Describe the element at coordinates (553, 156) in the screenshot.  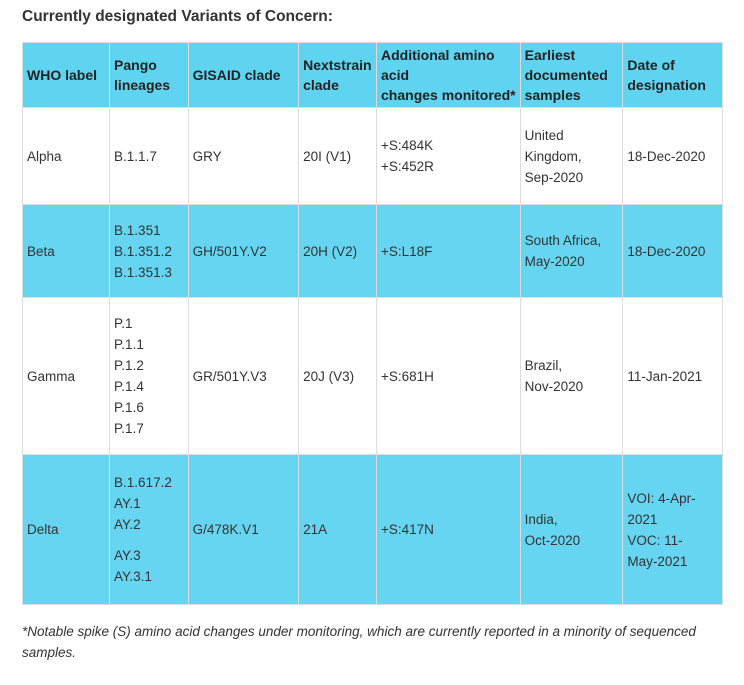
I see `cell-line: Kingdom,` at that location.